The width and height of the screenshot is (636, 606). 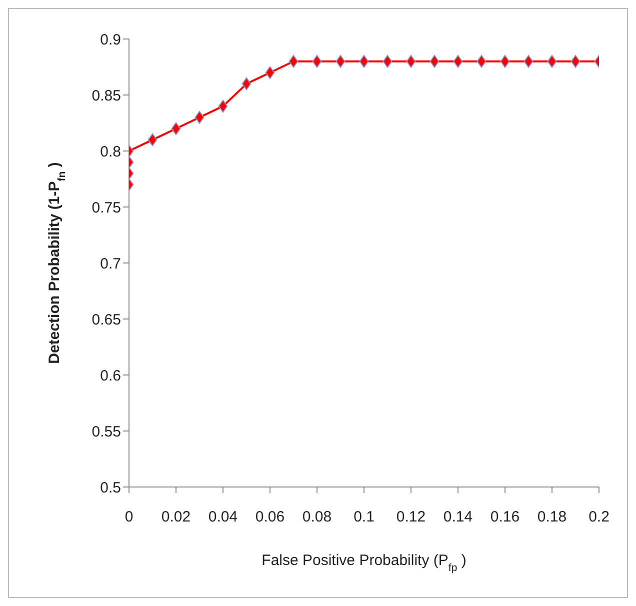 What do you see at coordinates (505, 517) in the screenshot?
I see `x-tick-label: 0.16` at bounding box center [505, 517].